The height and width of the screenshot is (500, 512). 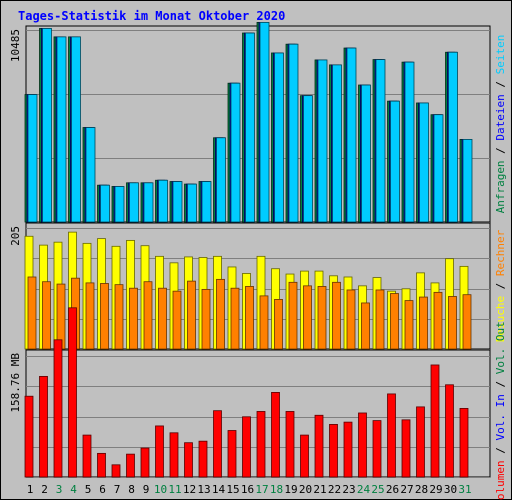 What do you see at coordinates (500, 124) in the screenshot?
I see `legend-top: Anfragen / Dateien / Seiten` at bounding box center [500, 124].